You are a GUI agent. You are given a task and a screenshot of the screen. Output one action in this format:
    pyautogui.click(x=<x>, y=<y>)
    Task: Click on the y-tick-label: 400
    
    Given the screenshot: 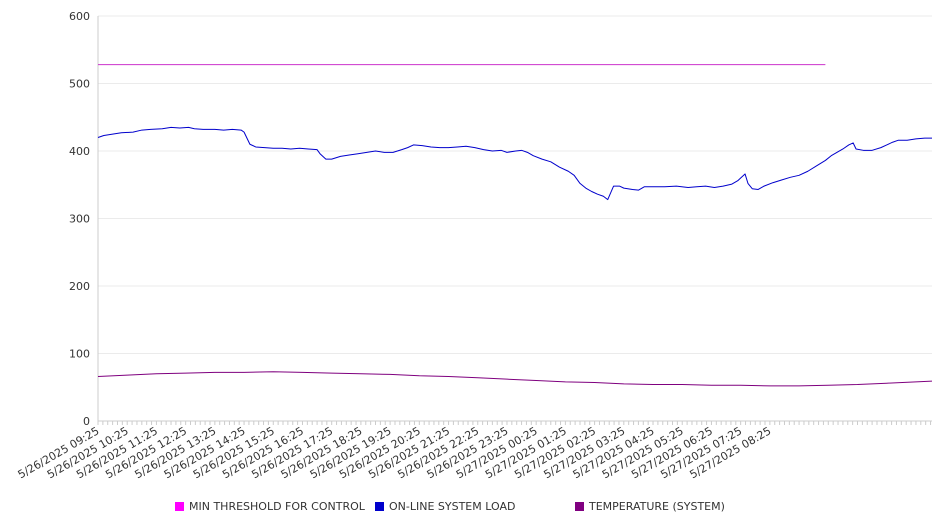 What is the action you would take?
    pyautogui.click(x=79, y=151)
    